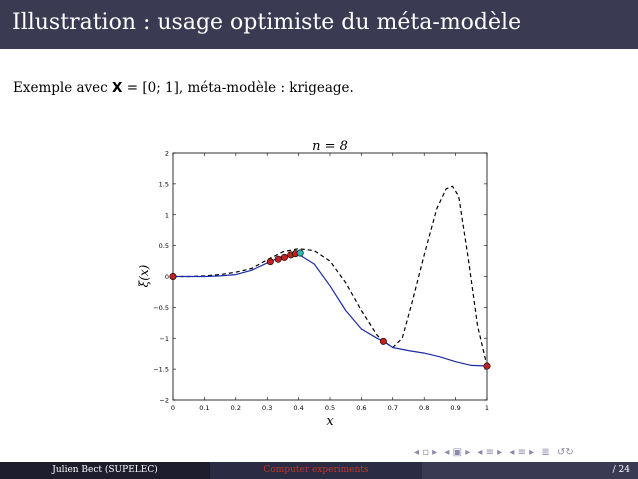 This screenshot has width=638, height=479. Describe the element at coordinates (173, 408) in the screenshot. I see `x-tick-label: 0` at that location.